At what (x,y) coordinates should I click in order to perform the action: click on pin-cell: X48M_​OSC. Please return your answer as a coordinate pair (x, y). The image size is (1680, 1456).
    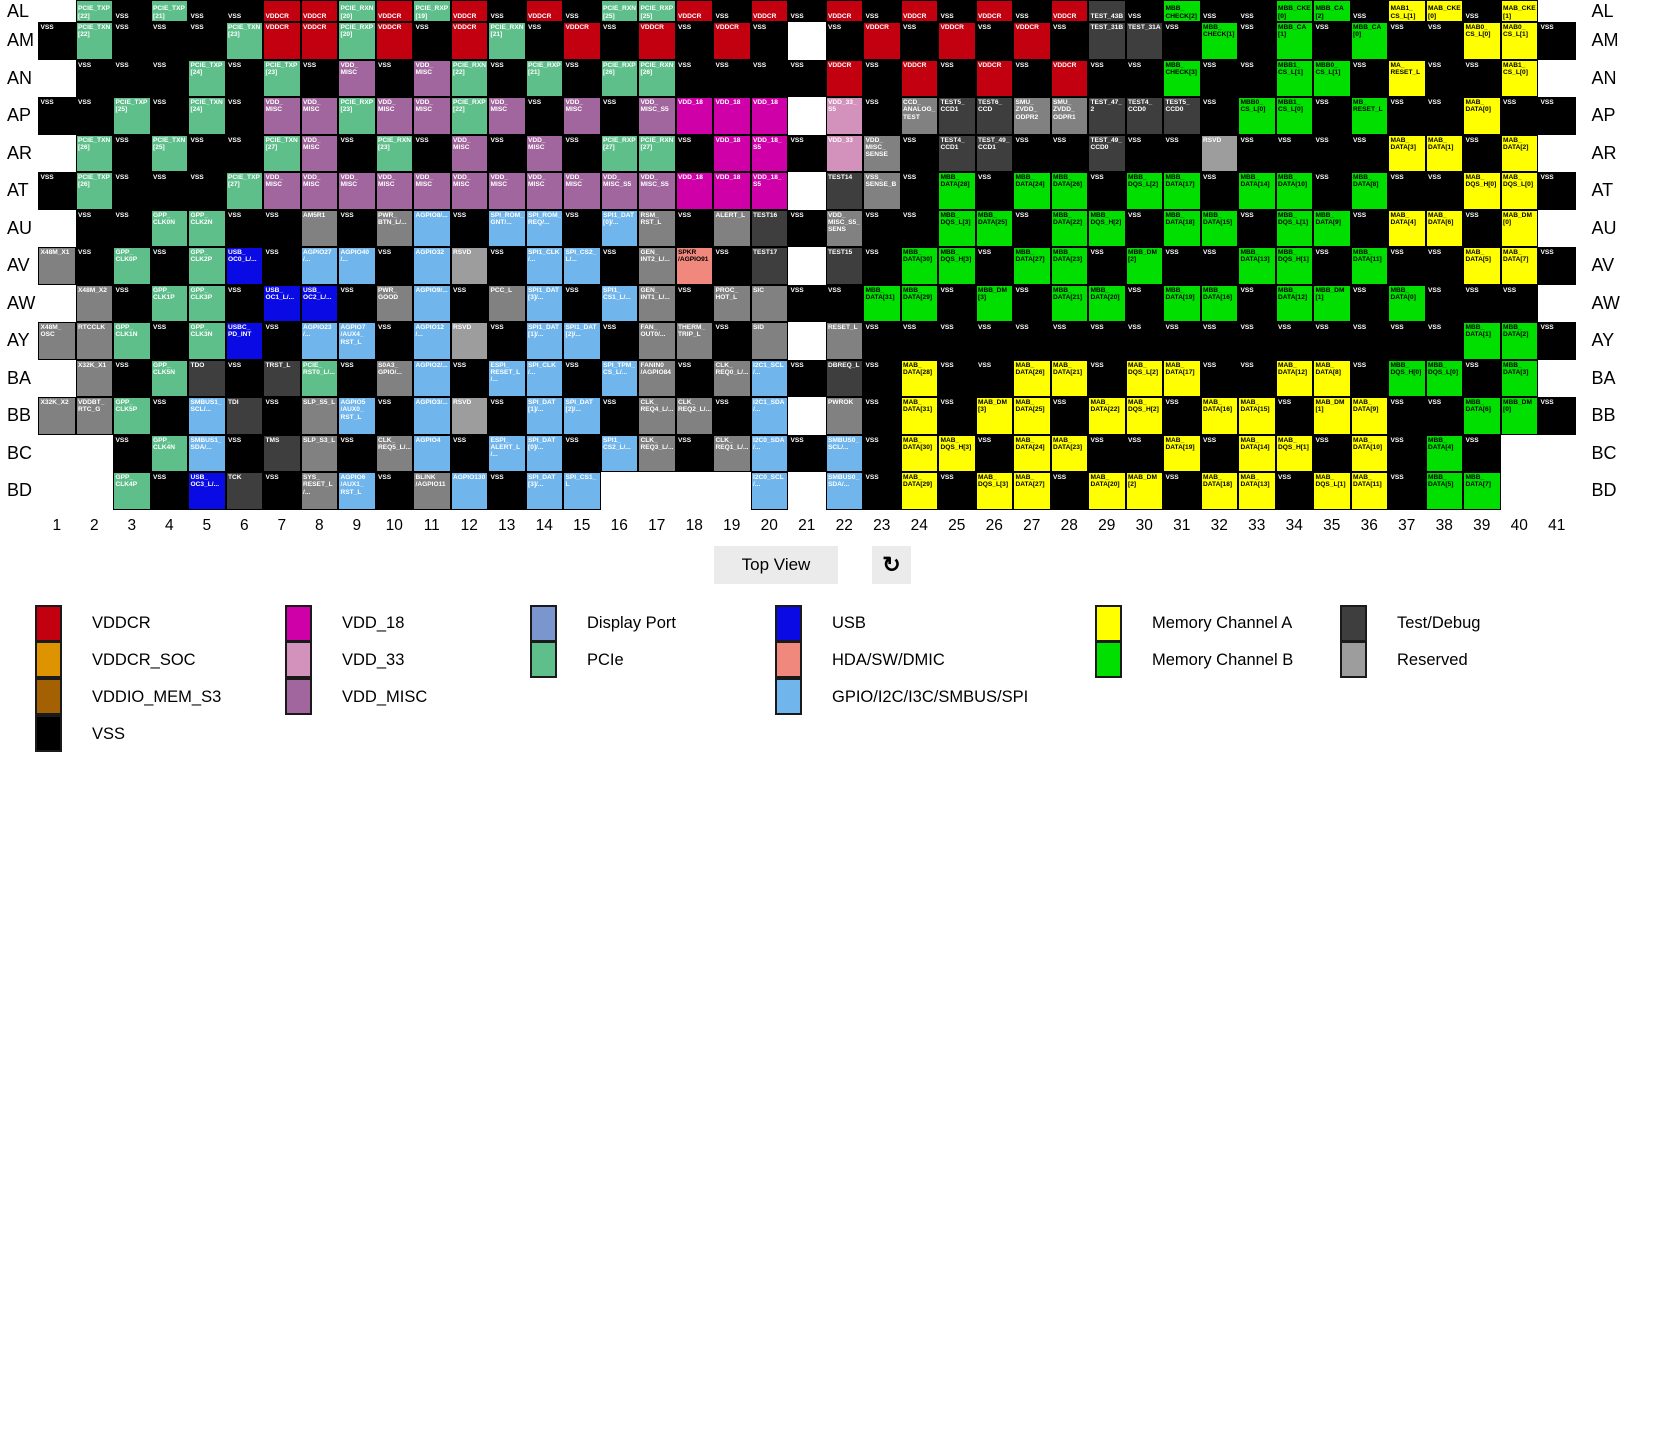
    Looking at the image, I should click on (57, 341).